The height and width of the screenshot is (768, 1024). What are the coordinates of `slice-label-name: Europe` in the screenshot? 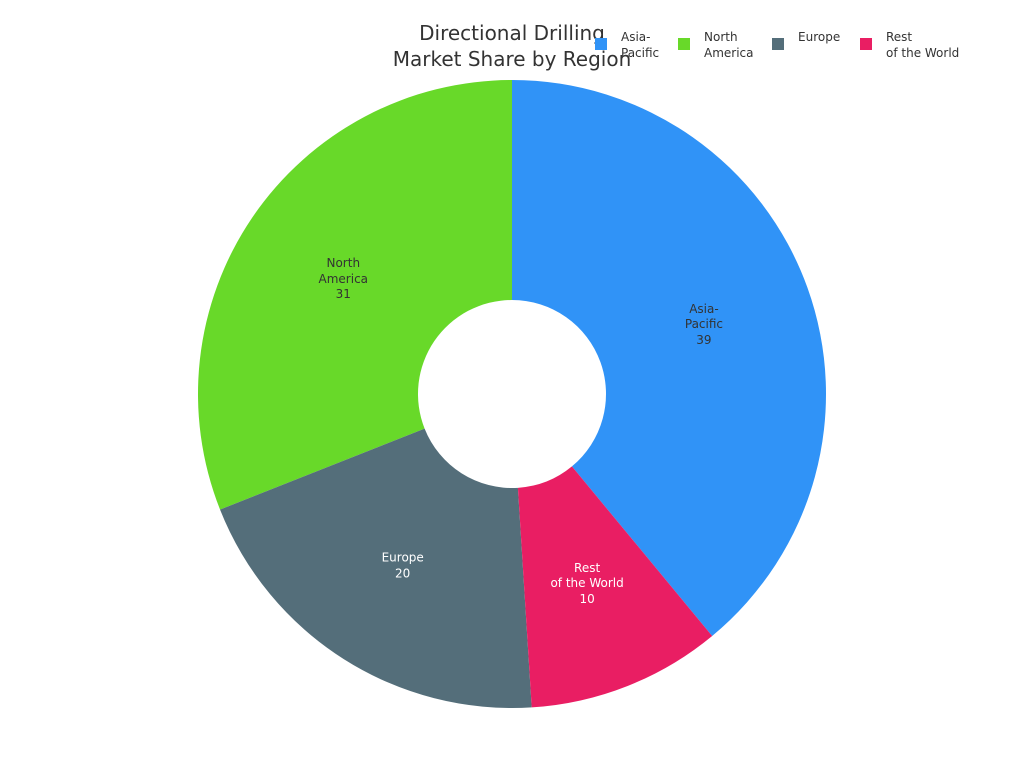 It's located at (402, 557).